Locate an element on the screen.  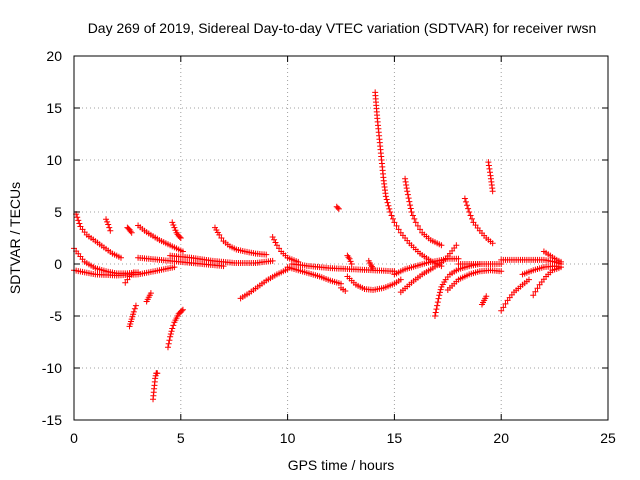
x-tick-label: 0 is located at coordinates (74, 438).